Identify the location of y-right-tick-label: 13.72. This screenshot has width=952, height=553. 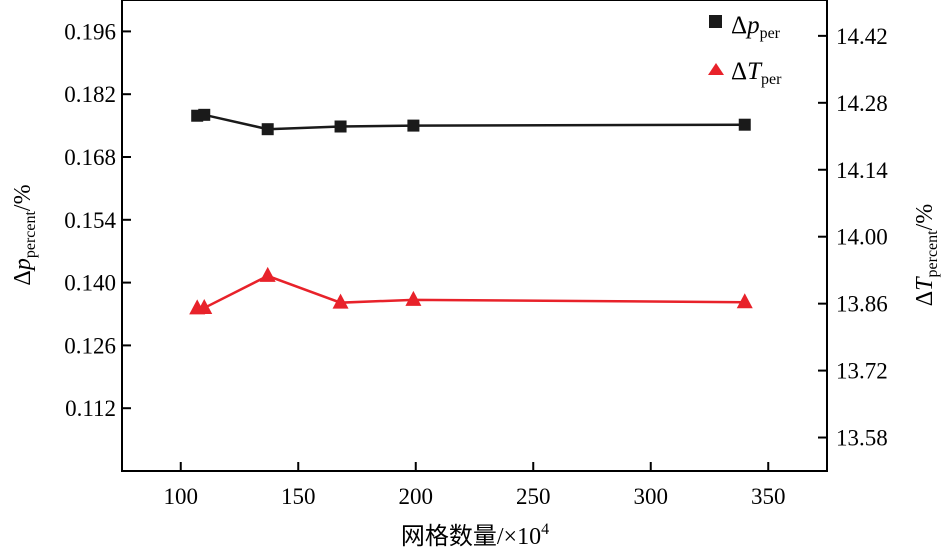
(862, 371).